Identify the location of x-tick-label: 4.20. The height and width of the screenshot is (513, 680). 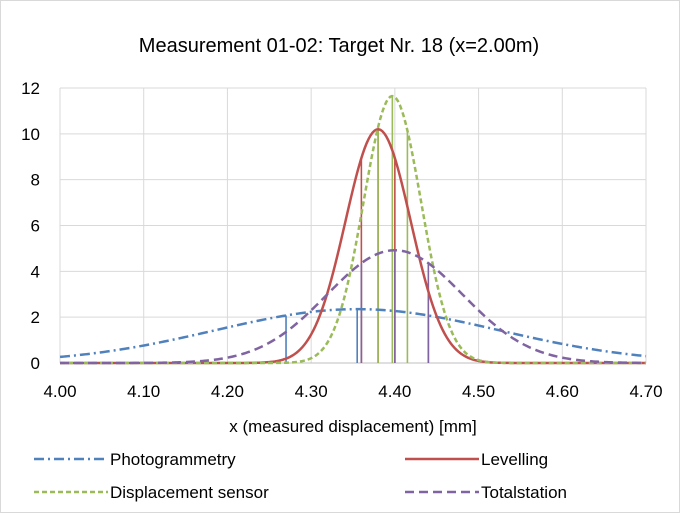
(227, 391).